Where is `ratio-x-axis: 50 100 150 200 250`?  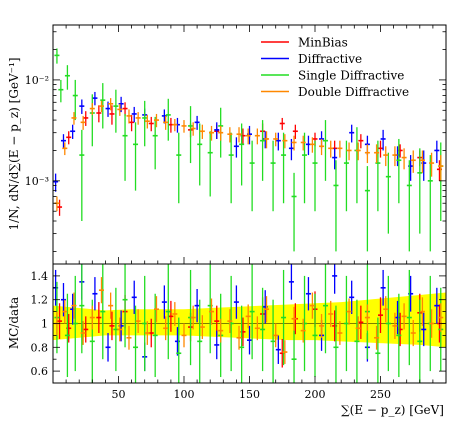
ratio-x-axis: 50 100 150 200 250 is located at coordinates (249, 388).